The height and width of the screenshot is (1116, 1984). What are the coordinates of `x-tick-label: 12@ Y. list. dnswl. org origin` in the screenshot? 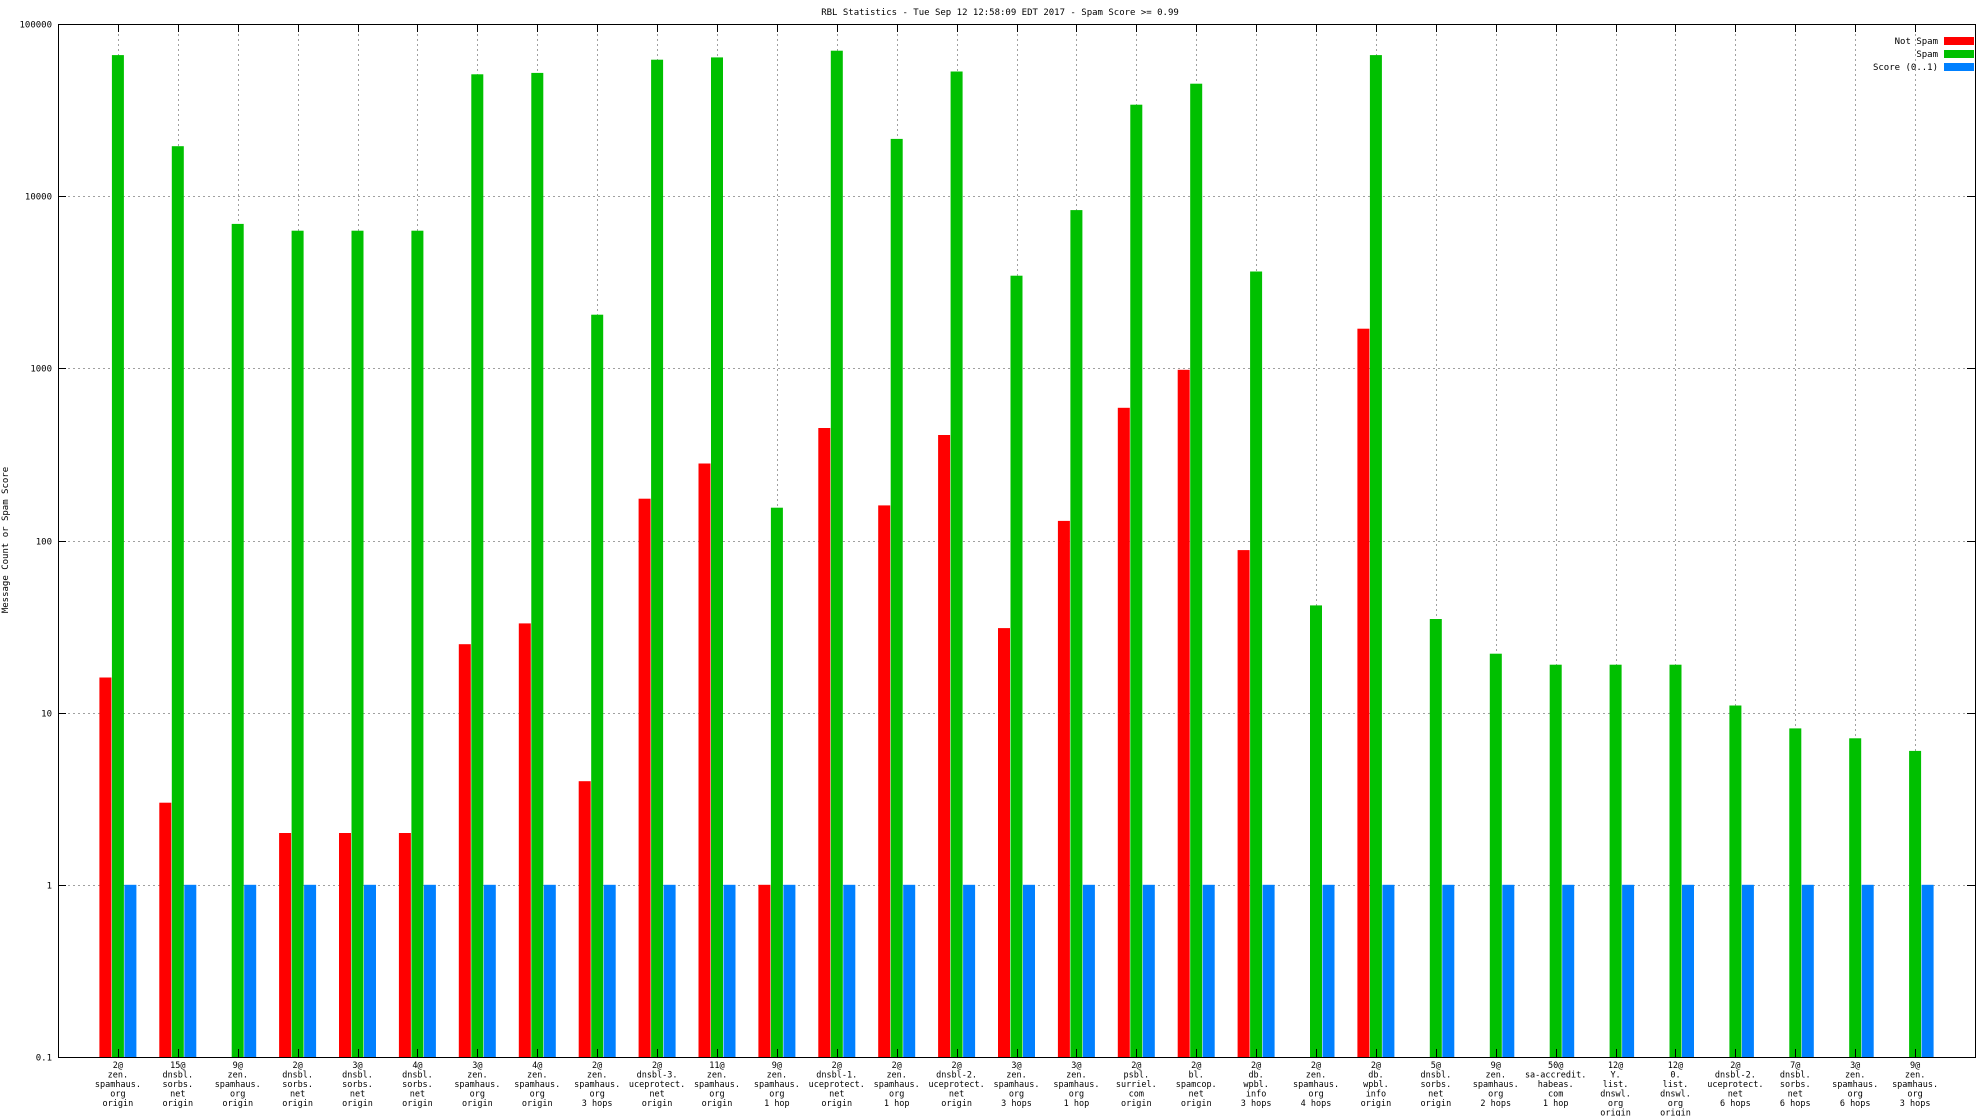 It's located at (1615, 1088).